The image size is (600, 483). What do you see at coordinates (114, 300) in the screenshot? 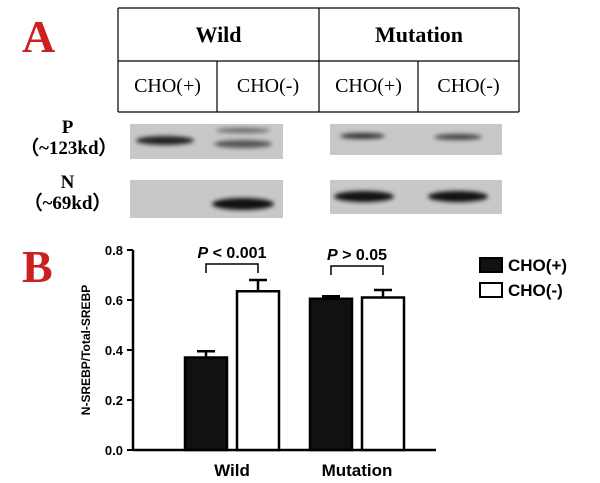
I see `y-tick-label: 0.6` at bounding box center [114, 300].